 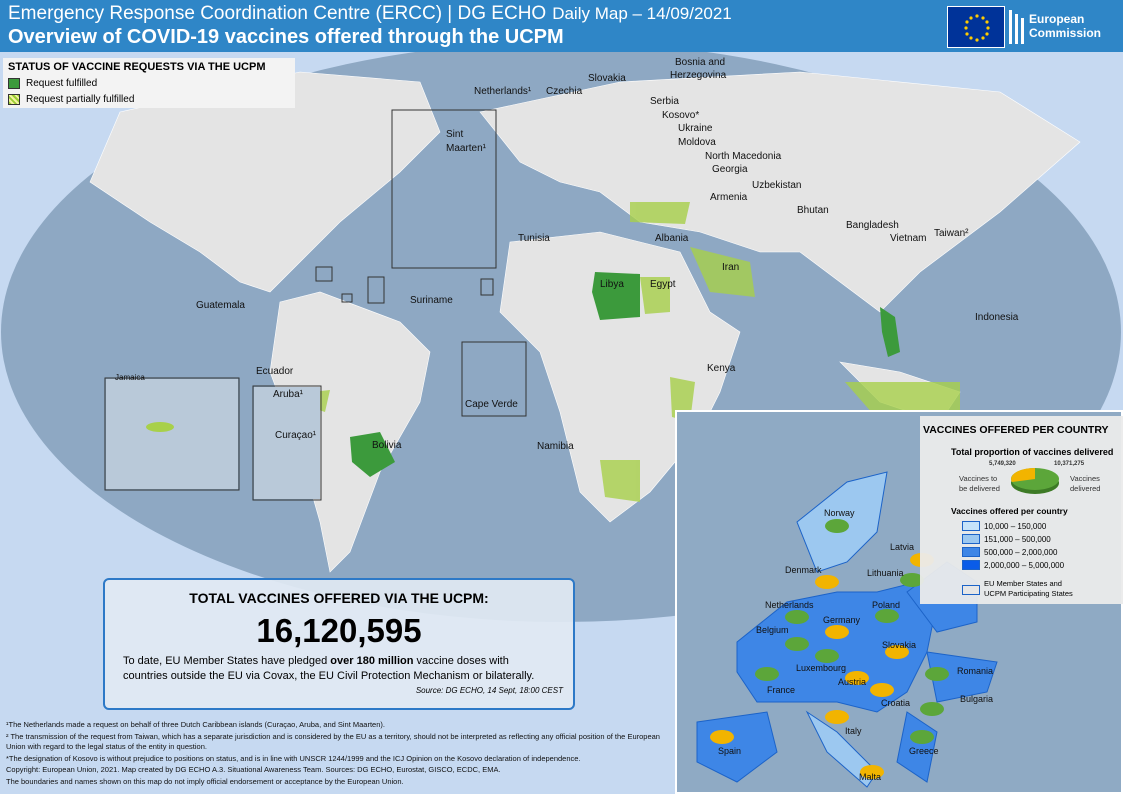 I want to click on pie-charts, so click(x=829, y=649).